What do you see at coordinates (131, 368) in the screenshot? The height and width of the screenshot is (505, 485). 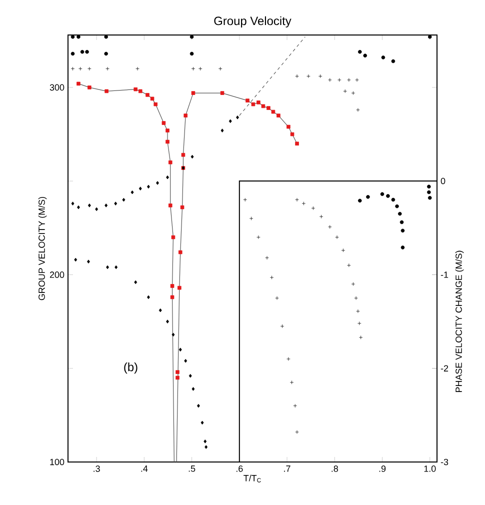 I see `annotation: (b)` at bounding box center [131, 368].